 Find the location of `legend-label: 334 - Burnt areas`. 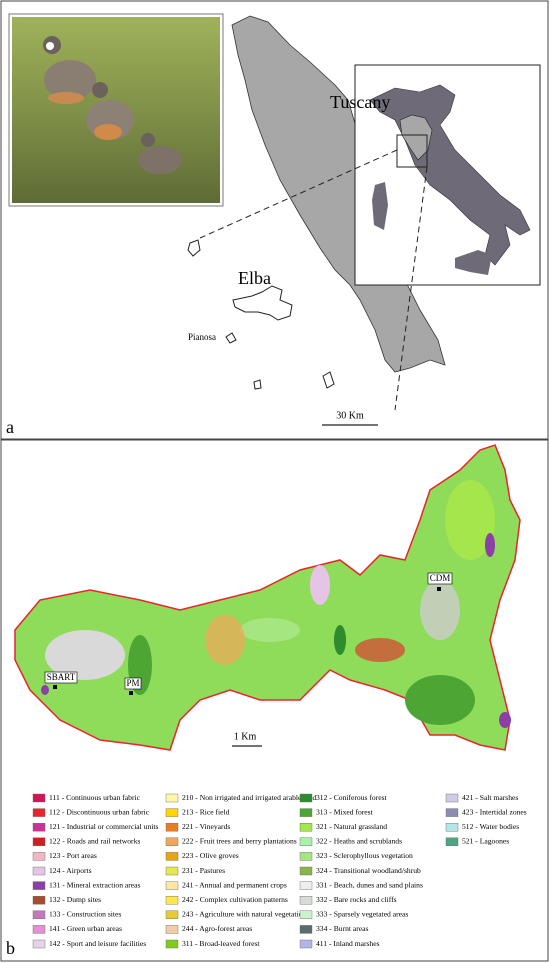

legend-label: 334 - Burnt areas is located at coordinates (342, 928).